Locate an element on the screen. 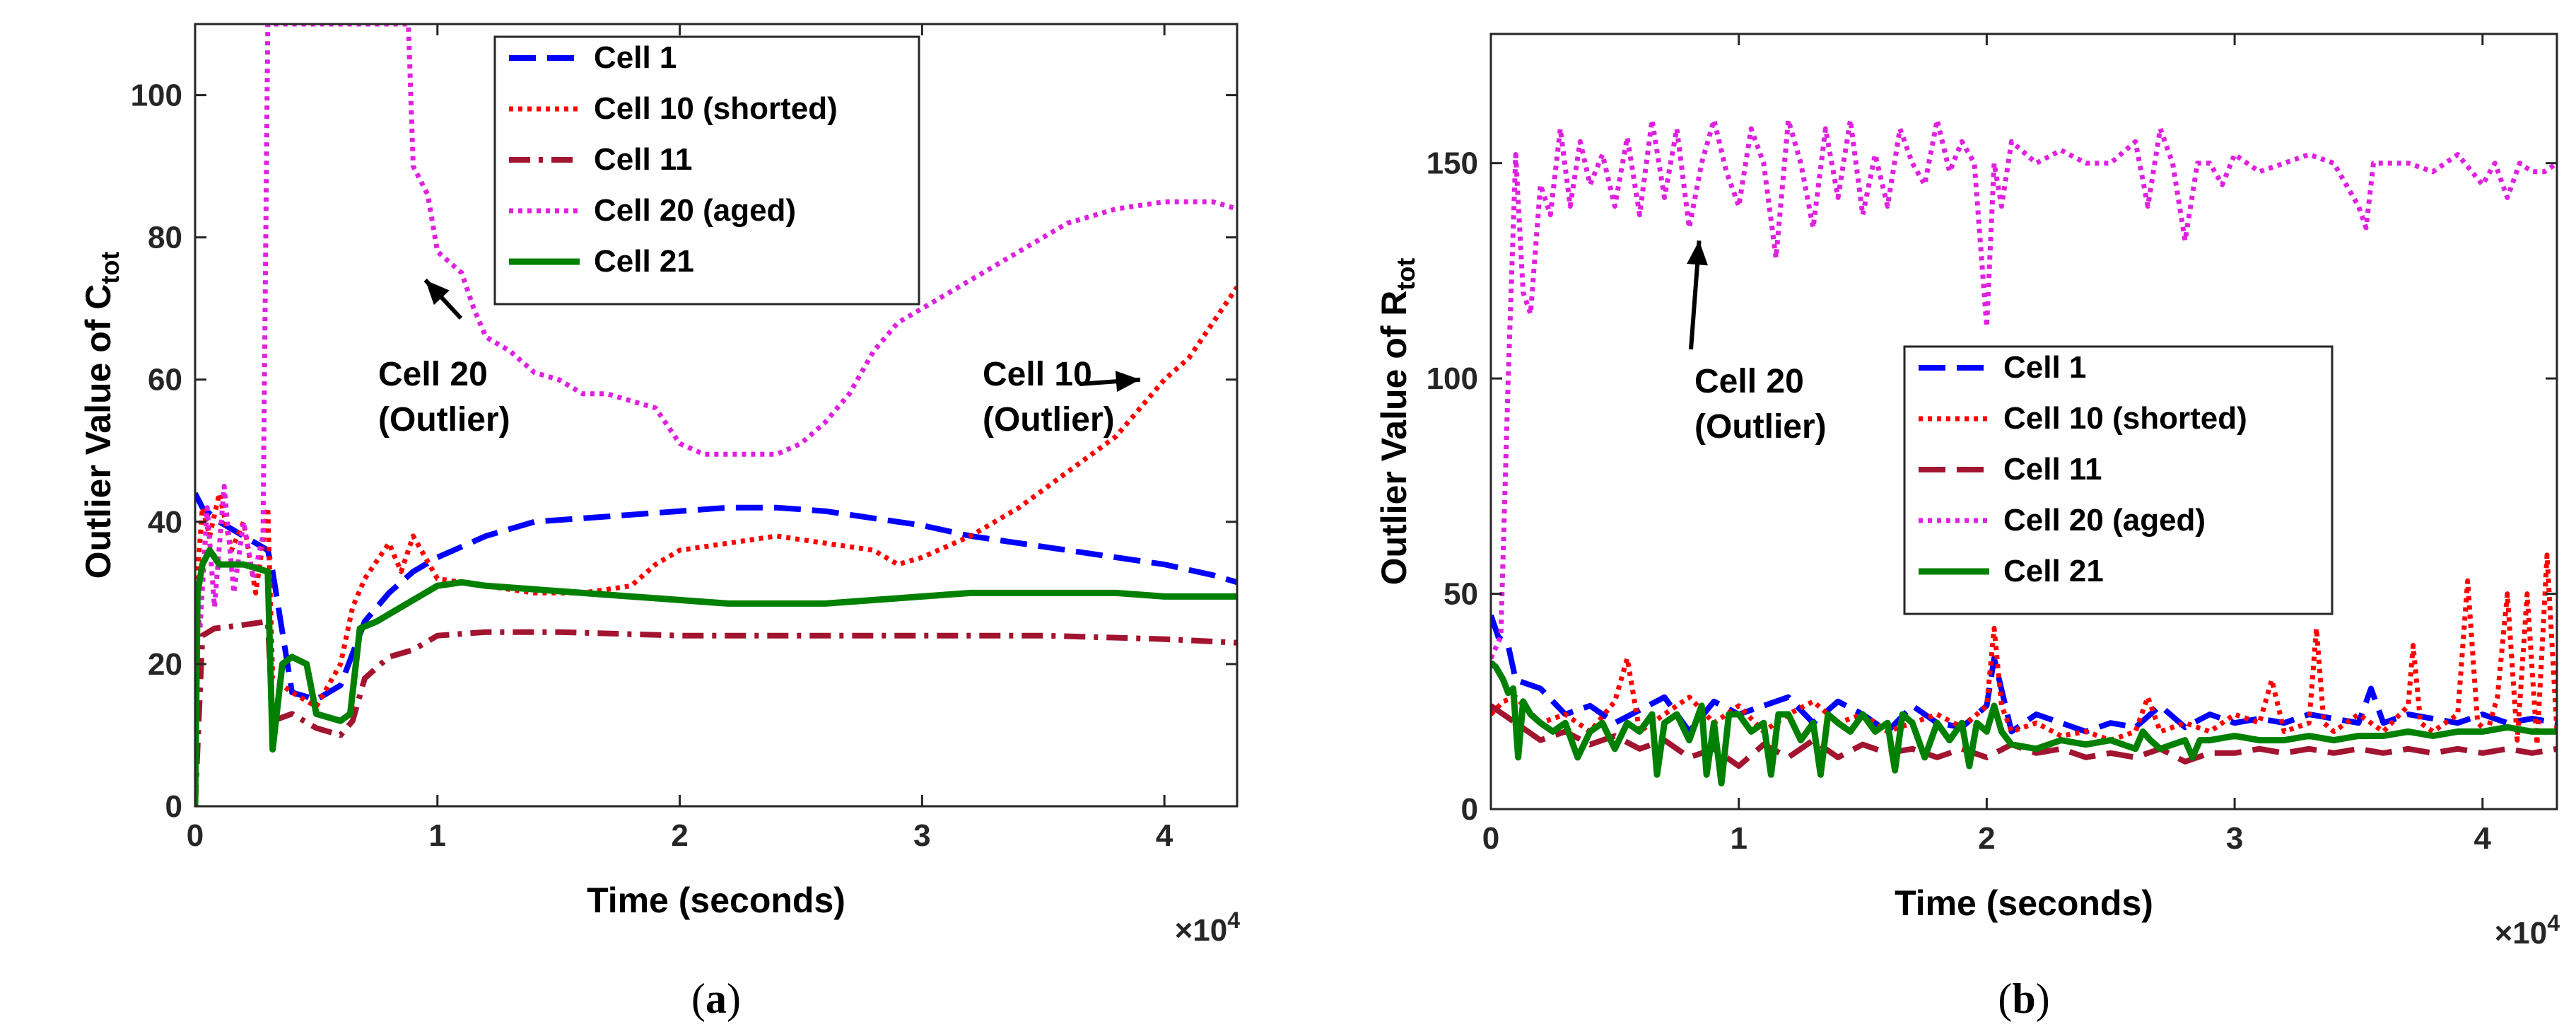  annotation: Cell 10 (Outlier) is located at coordinates (1062, 397).